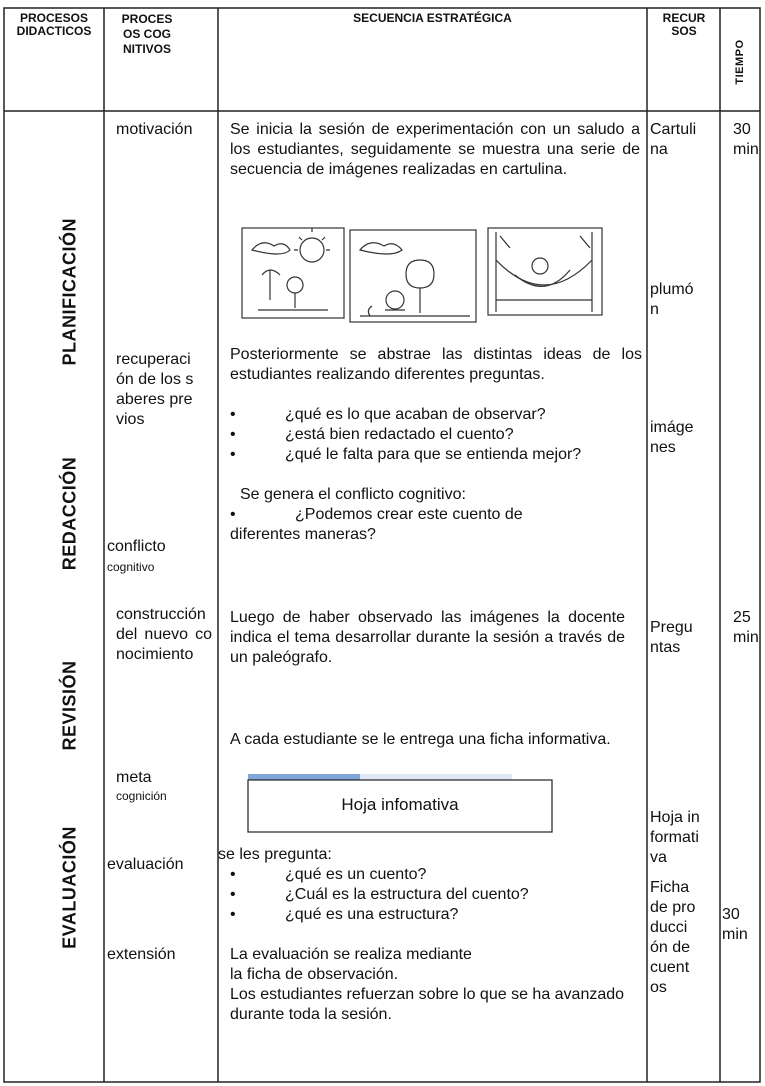  What do you see at coordinates (314, 974) in the screenshot?
I see `paragraph: la ficha de observación.` at bounding box center [314, 974].